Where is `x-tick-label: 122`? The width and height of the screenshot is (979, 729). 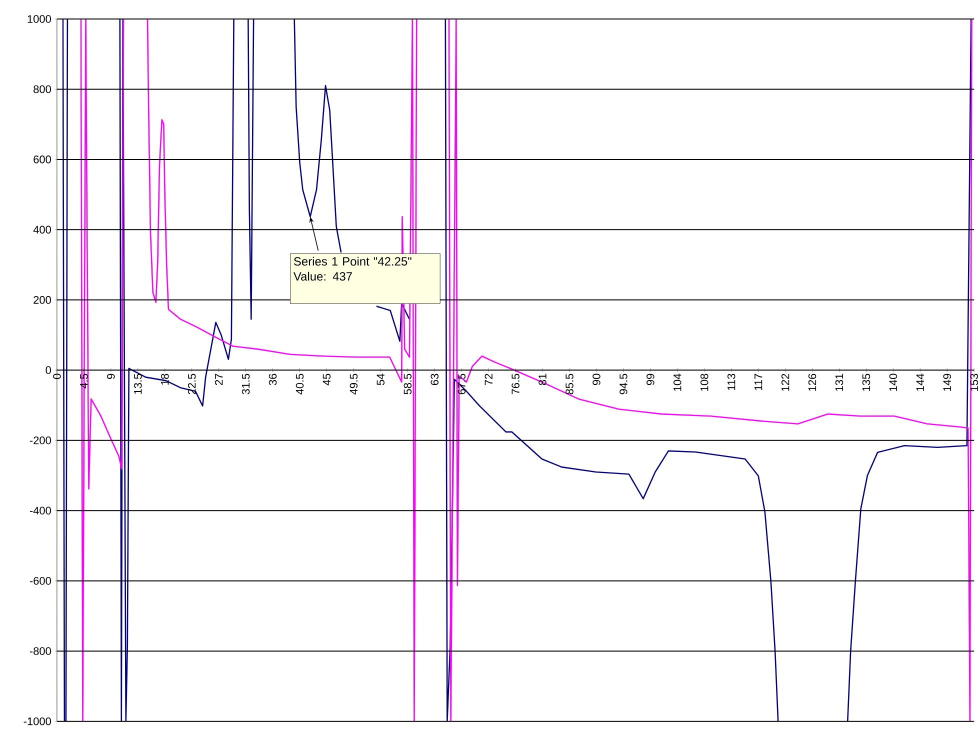 x-tick-label: 122 is located at coordinates (785, 383).